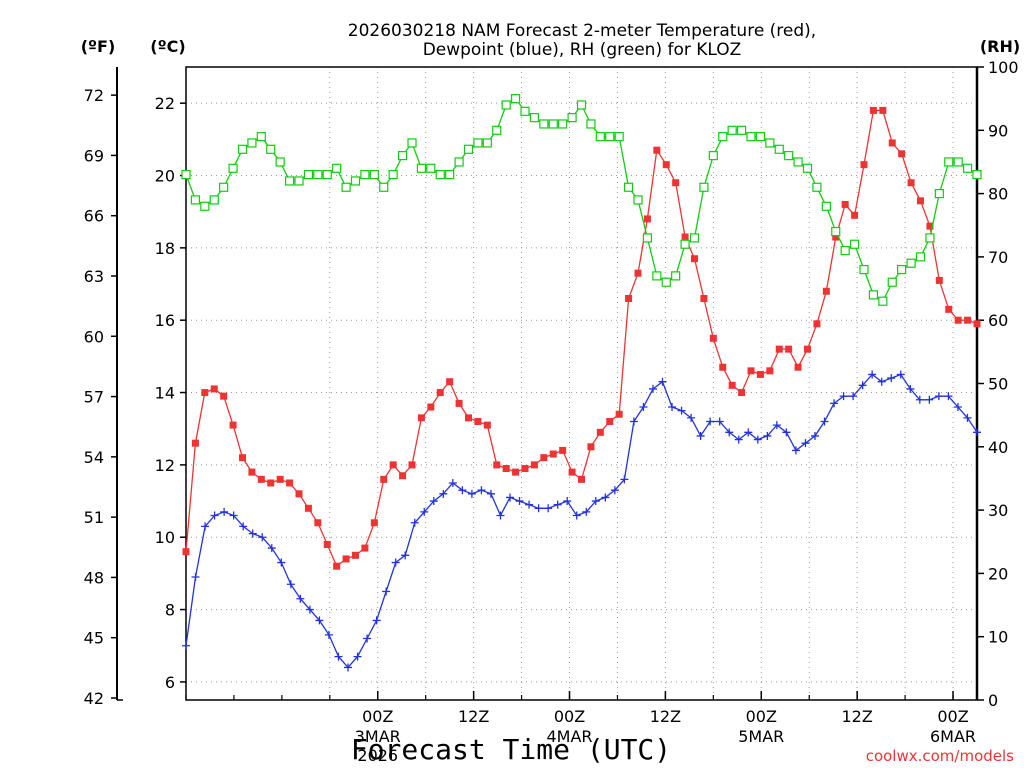 This screenshot has height=768, width=1024. I want to click on fahrenheit-tick-label: 69, so click(94, 155).